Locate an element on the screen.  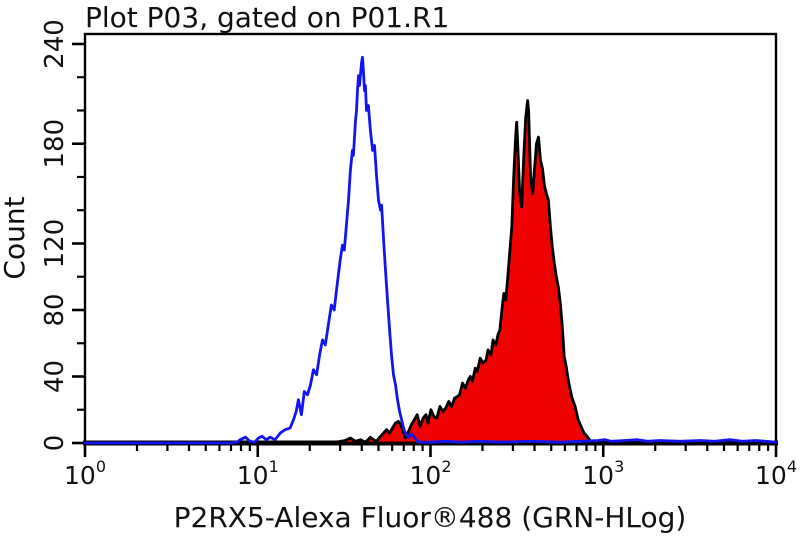
x-tick-label: 104 is located at coordinates (776, 473).